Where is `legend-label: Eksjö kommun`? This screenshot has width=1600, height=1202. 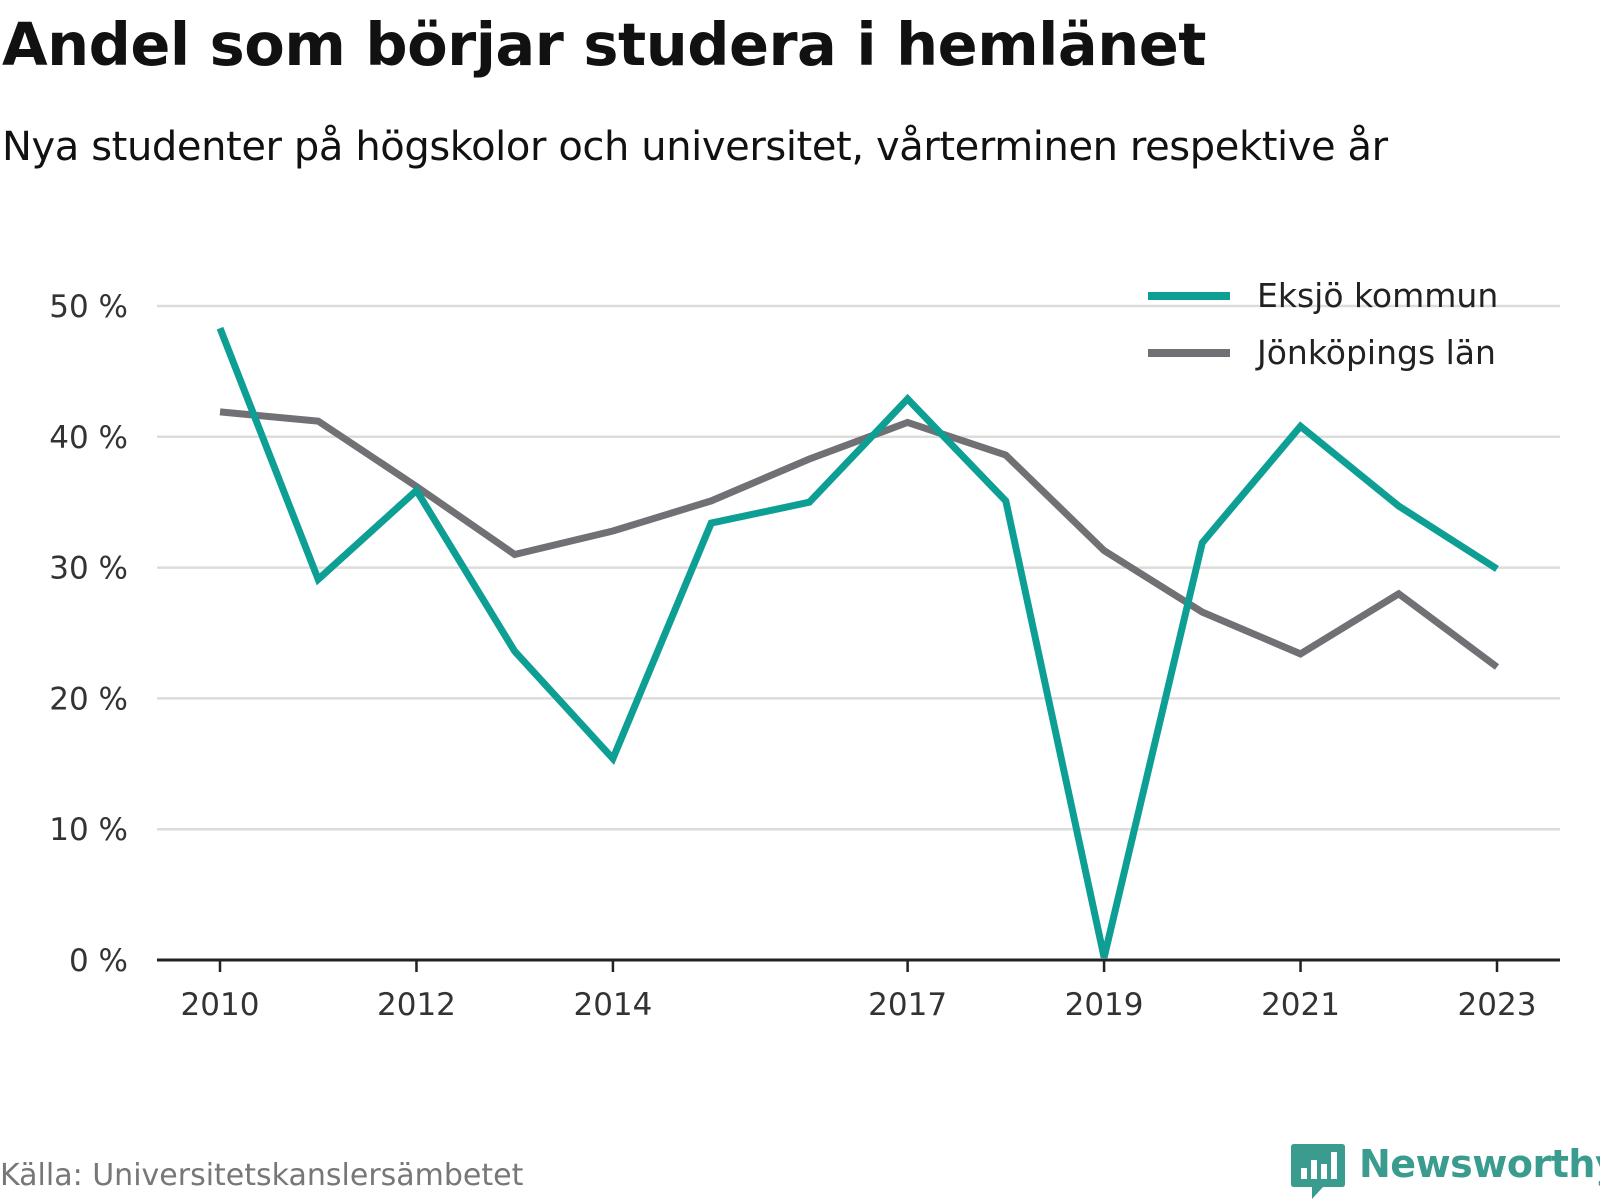
legend-label: Eksjö kommun is located at coordinates (1377, 295).